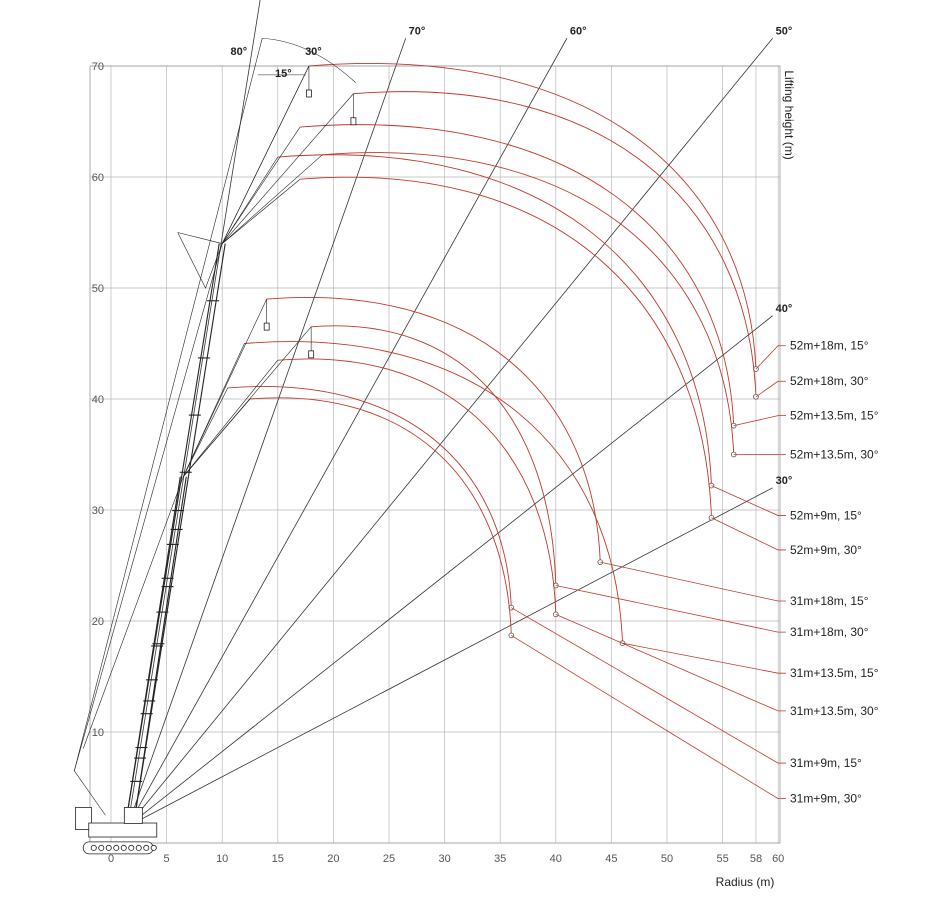 The image size is (950, 897). What do you see at coordinates (789, 114) in the screenshot?
I see `y-axis-title: Lifting height (m)` at bounding box center [789, 114].